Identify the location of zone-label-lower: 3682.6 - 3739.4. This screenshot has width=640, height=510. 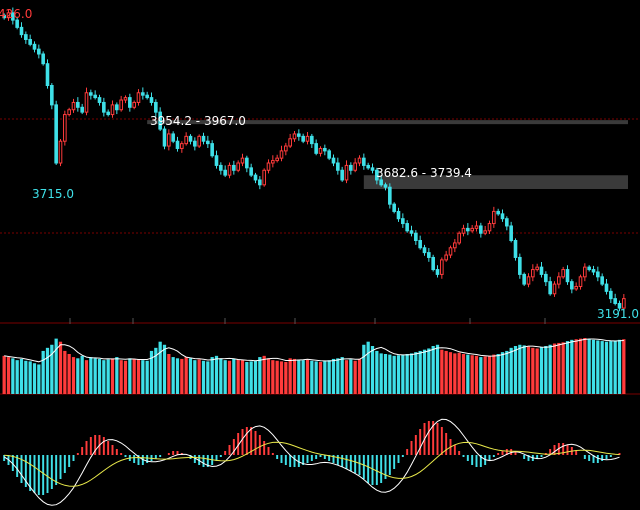
(424, 173).